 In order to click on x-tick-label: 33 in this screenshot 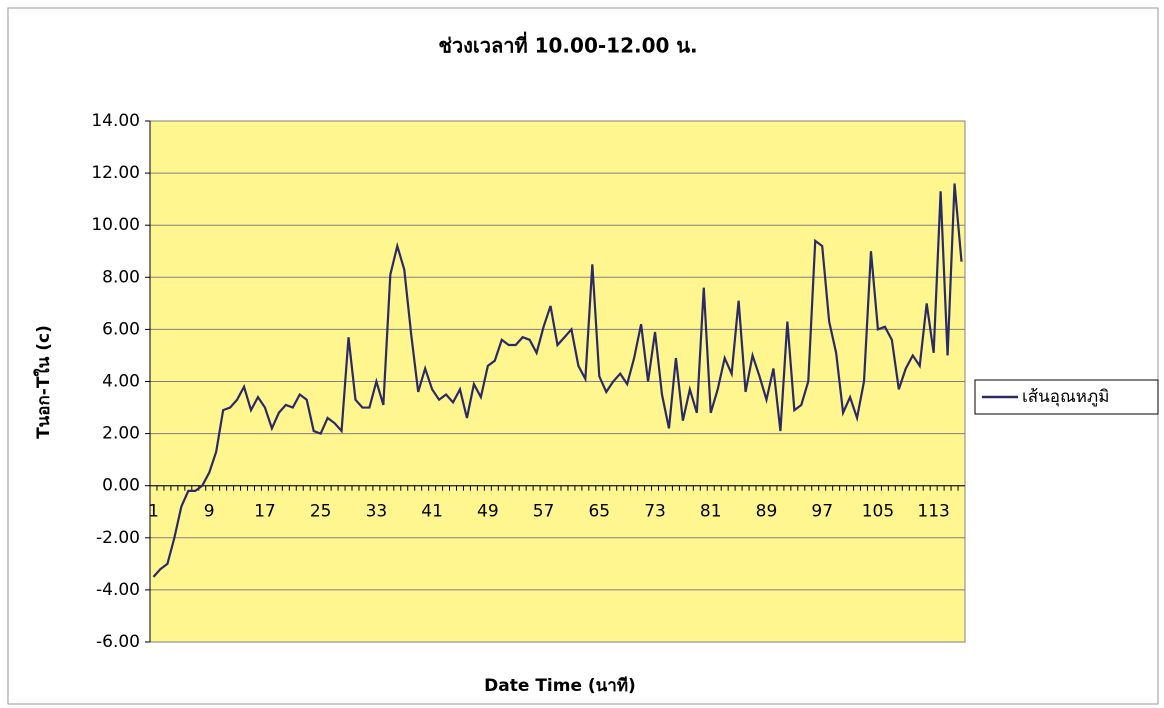, I will do `click(377, 512)`.